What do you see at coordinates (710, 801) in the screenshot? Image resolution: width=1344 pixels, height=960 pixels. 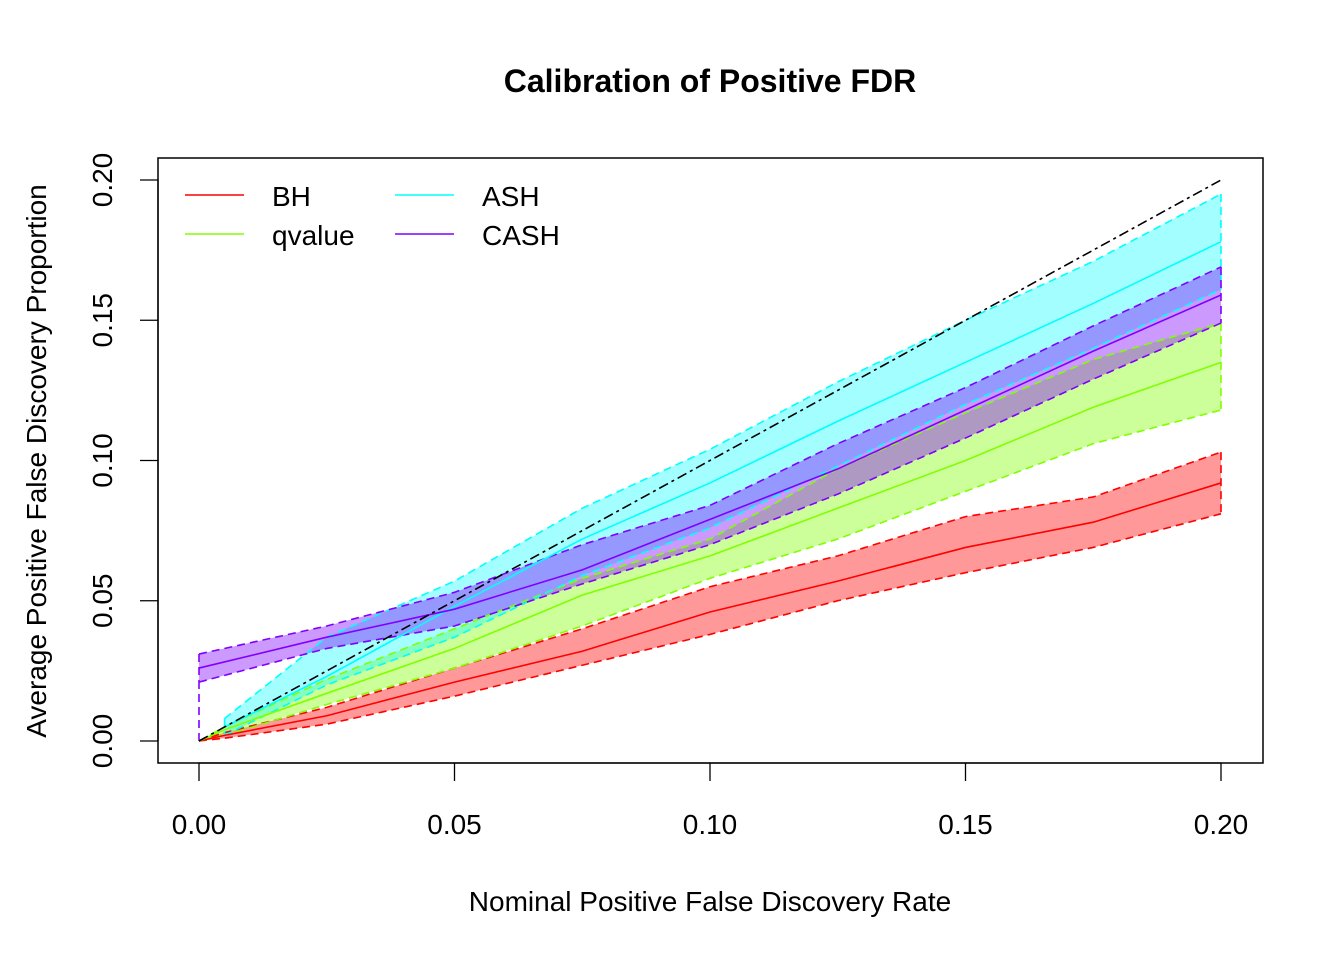 I see `x-axis: 0.00 0.05 0.10 0.15 0.20` at bounding box center [710, 801].